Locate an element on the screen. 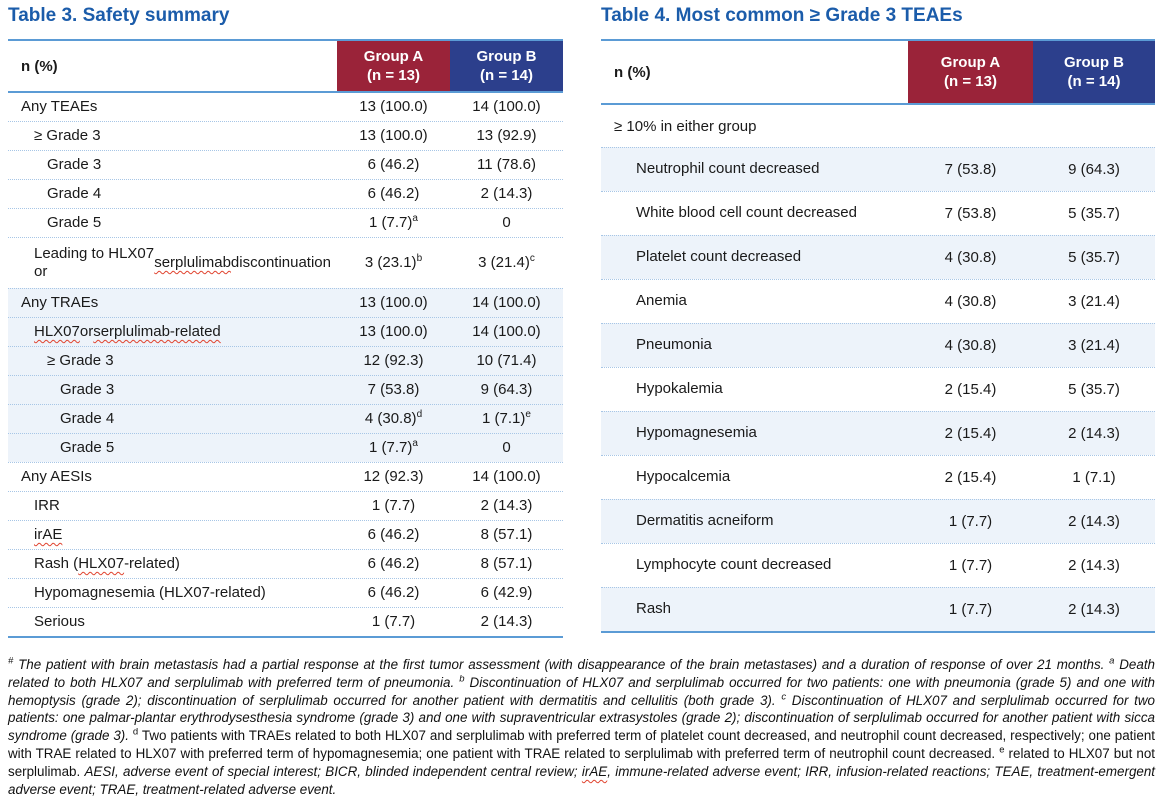 Image resolution: width=1170 pixels, height=799 pixels. value-group-b: 1 (7.1)e is located at coordinates (506, 418).